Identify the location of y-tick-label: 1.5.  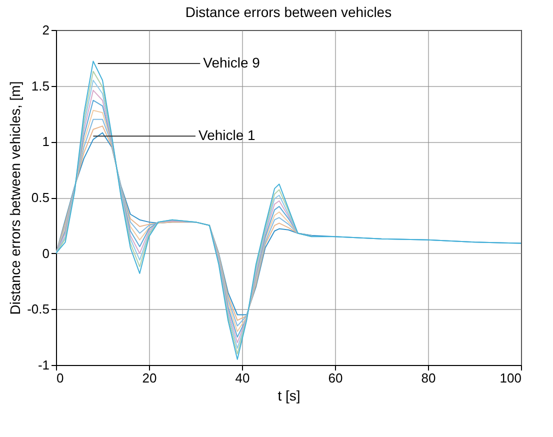
(40, 86).